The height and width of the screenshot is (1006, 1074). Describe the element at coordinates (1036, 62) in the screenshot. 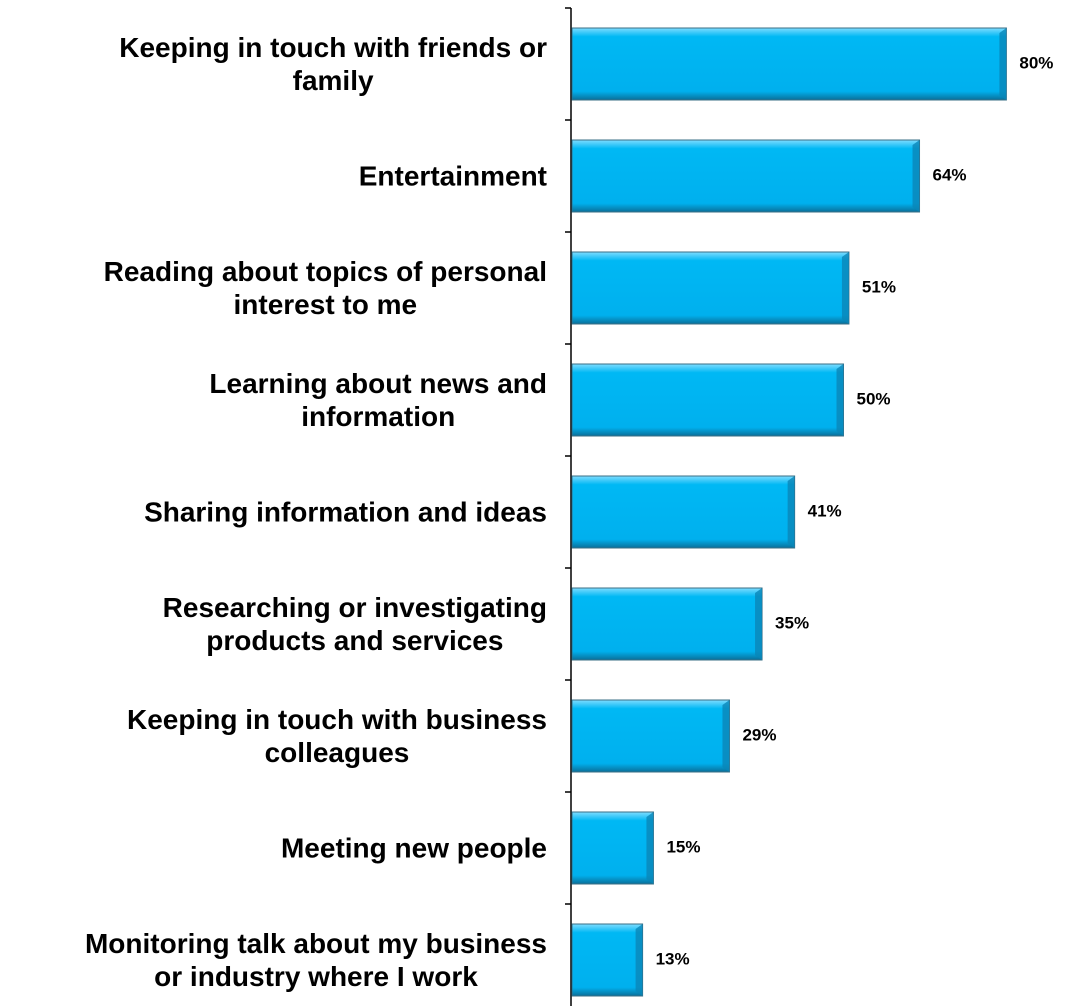

I see `value-label: 80%` at that location.